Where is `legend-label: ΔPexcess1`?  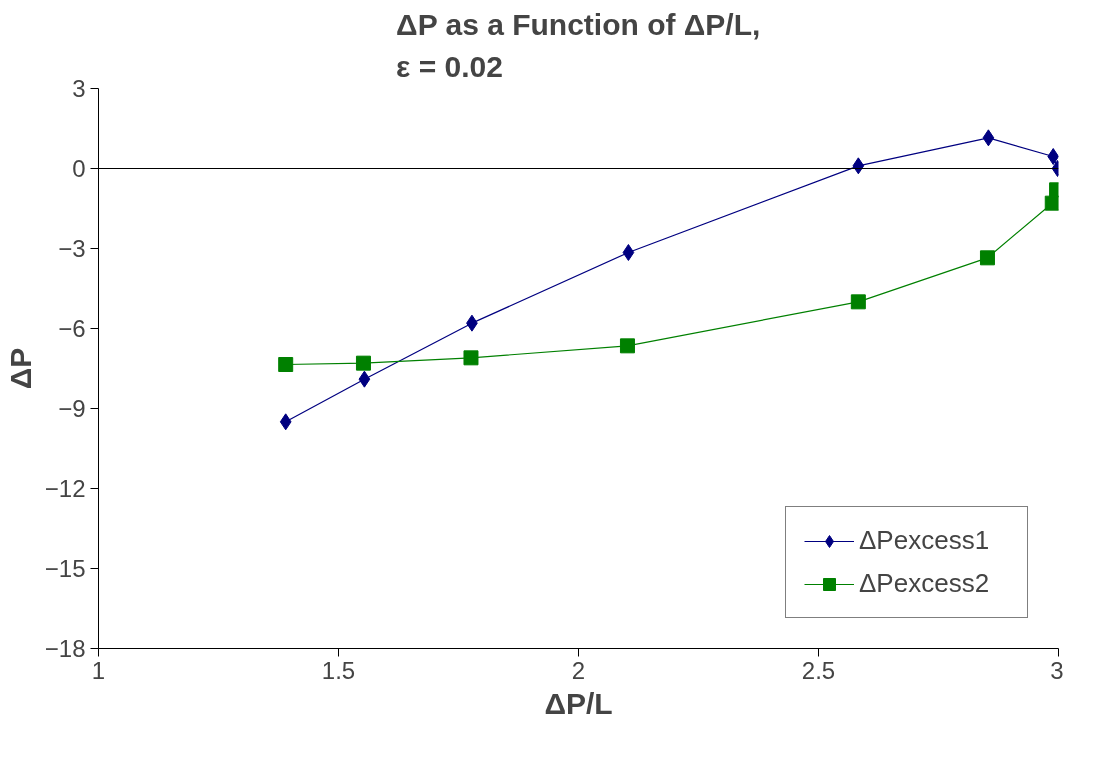 legend-label: ΔPexcess1 is located at coordinates (925, 540).